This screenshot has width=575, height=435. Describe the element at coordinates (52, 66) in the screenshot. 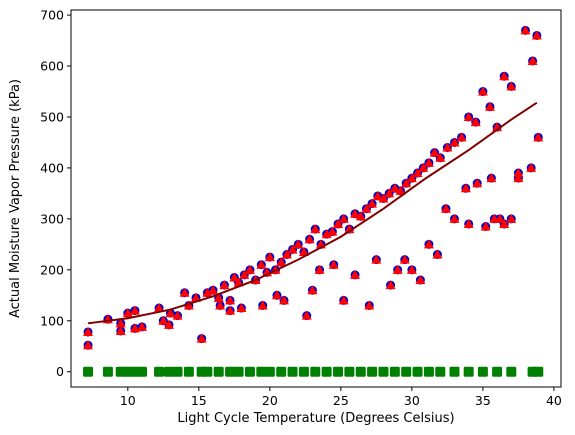

I see `y-tick-label: 600` at that location.